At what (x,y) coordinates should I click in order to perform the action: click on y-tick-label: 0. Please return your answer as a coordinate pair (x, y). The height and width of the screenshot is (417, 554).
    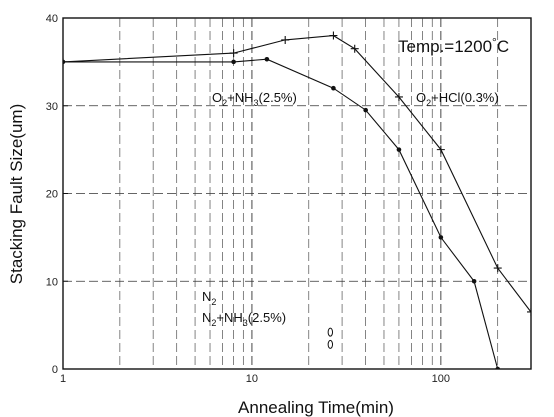
    Looking at the image, I should click on (55, 370).